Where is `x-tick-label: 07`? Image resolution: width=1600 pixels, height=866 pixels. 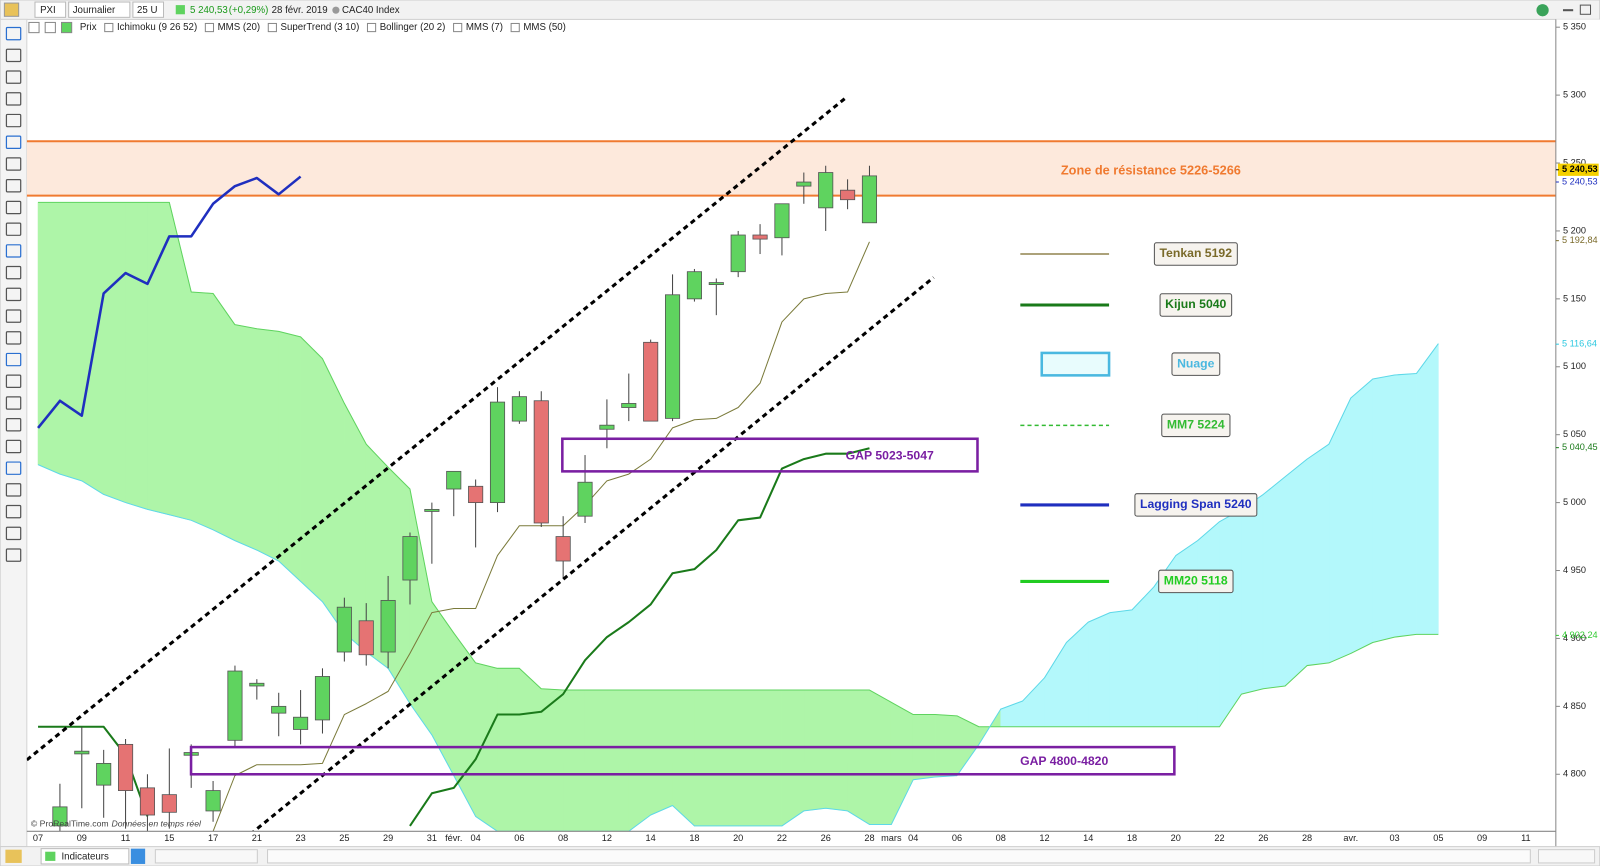 x-tick-label: 07 is located at coordinates (38, 838).